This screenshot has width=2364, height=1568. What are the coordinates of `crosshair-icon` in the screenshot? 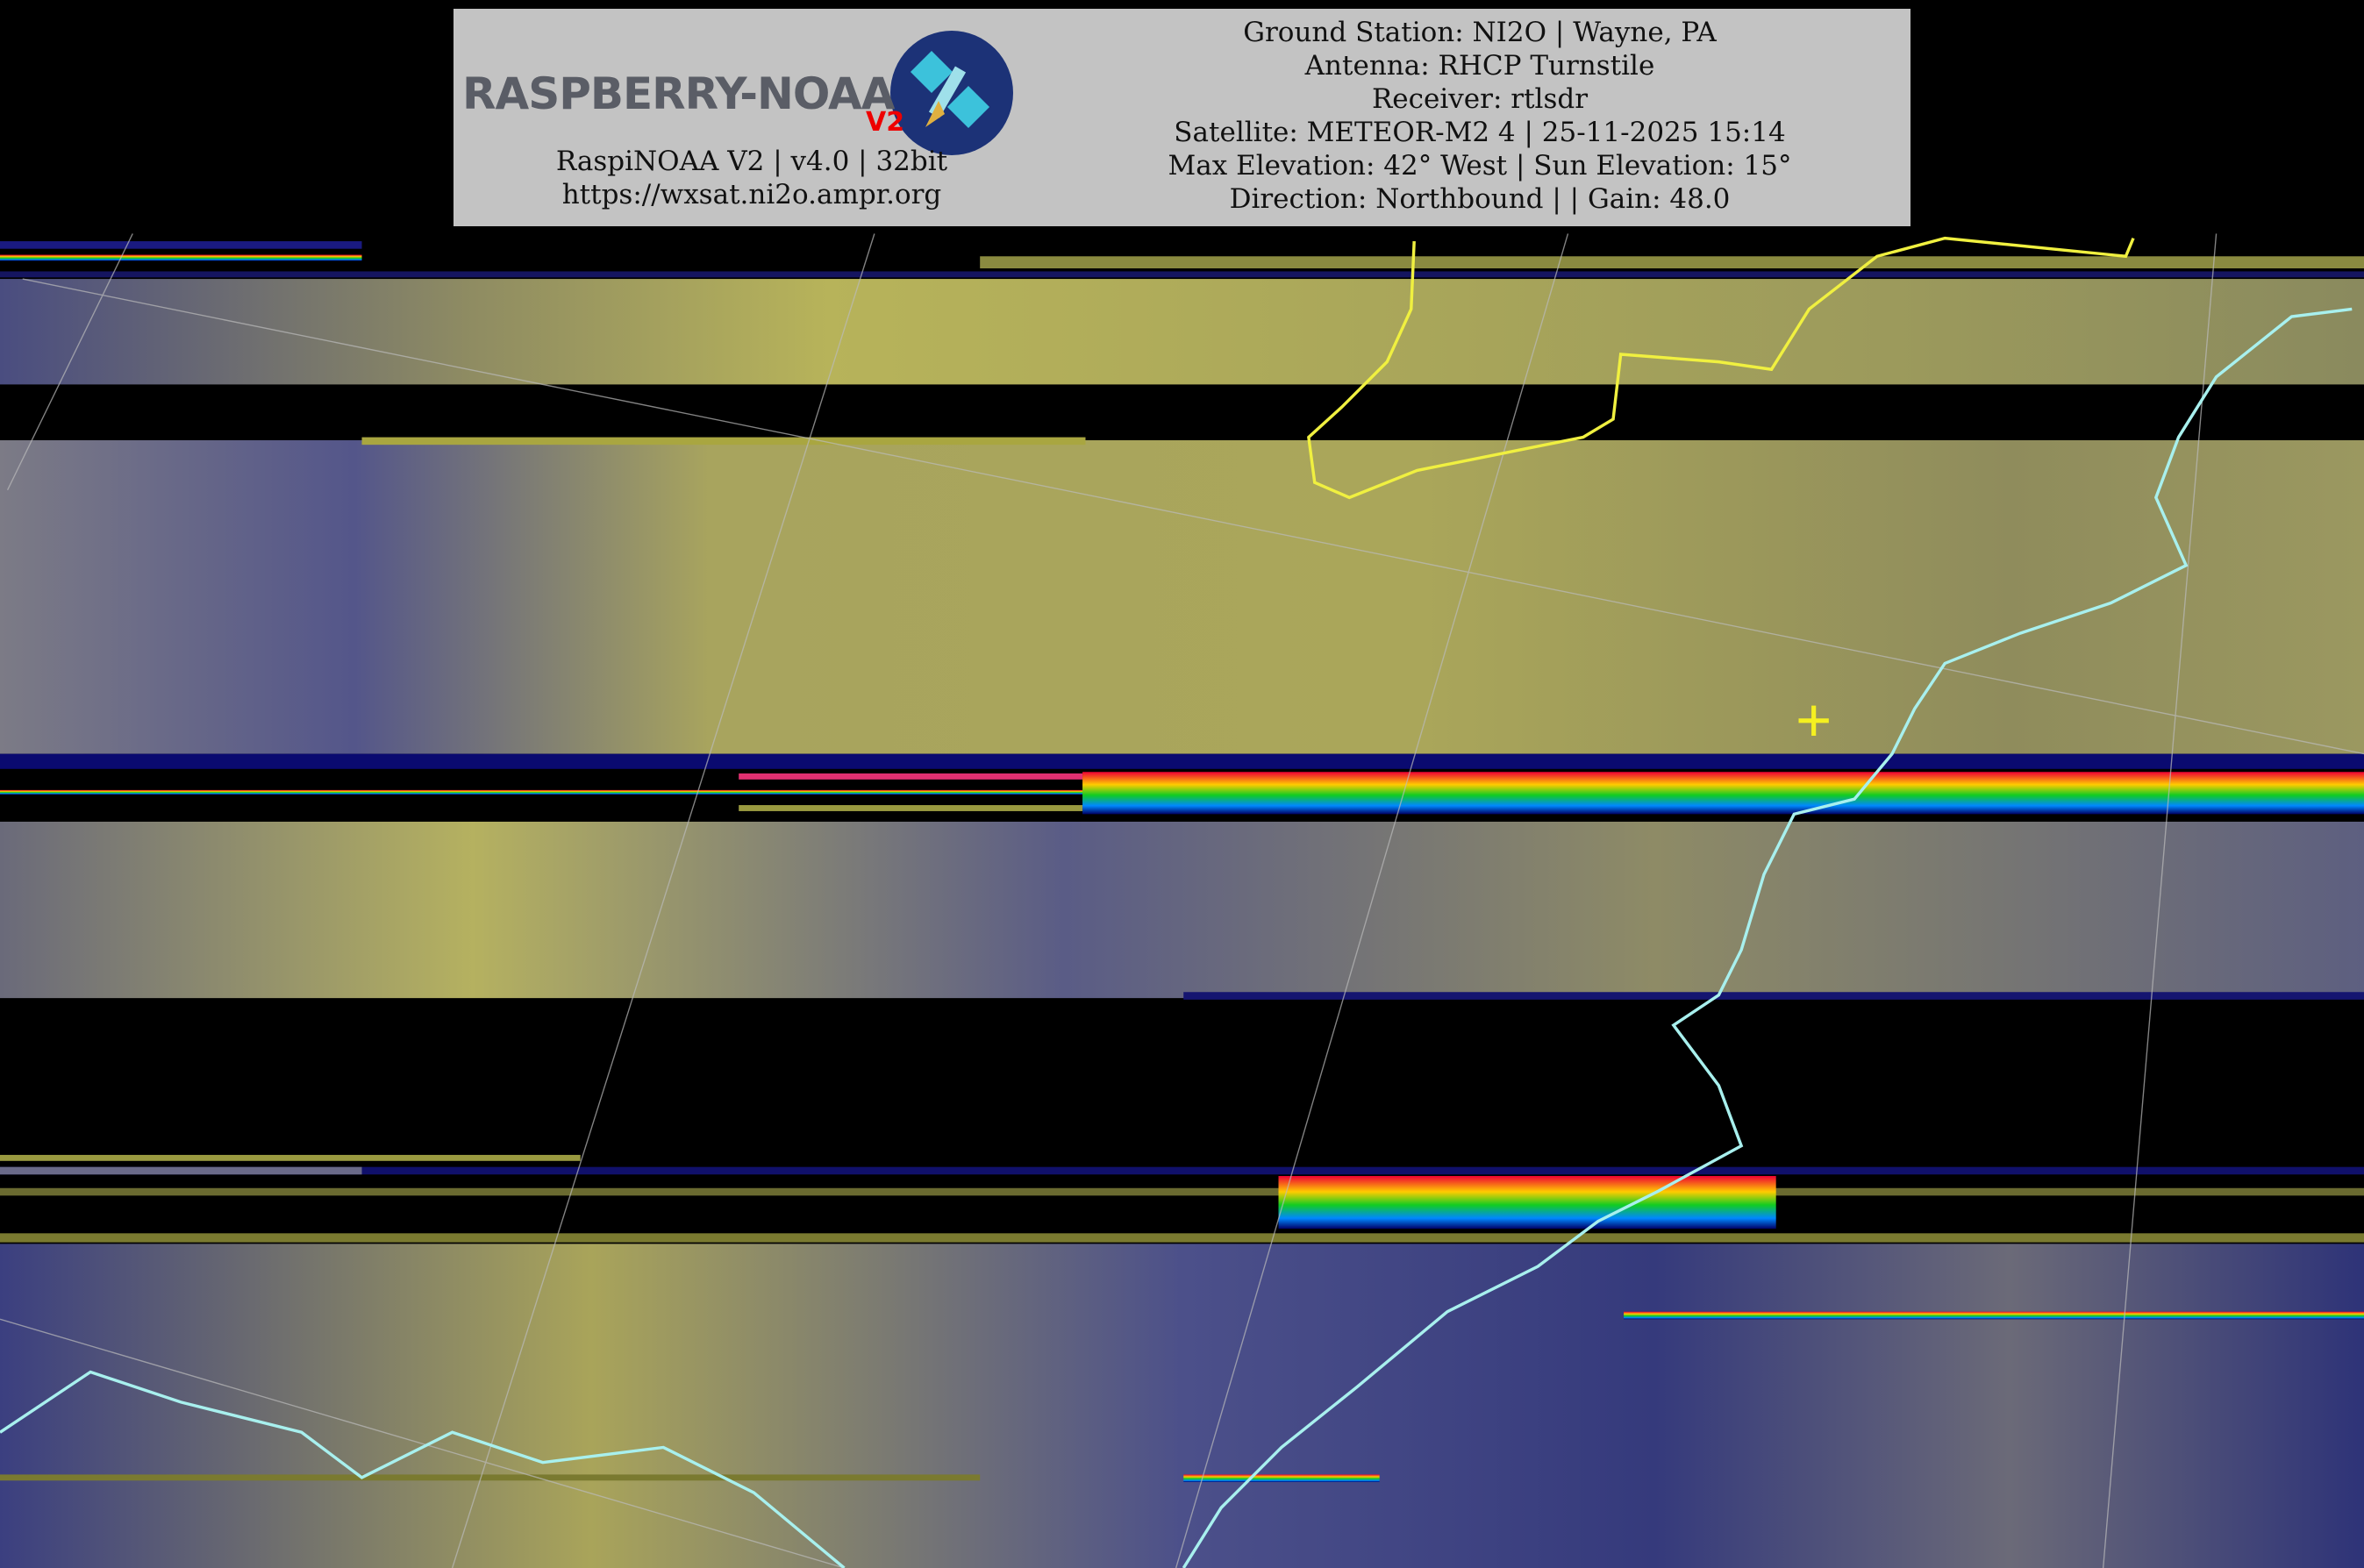 It's located at (1814, 721).